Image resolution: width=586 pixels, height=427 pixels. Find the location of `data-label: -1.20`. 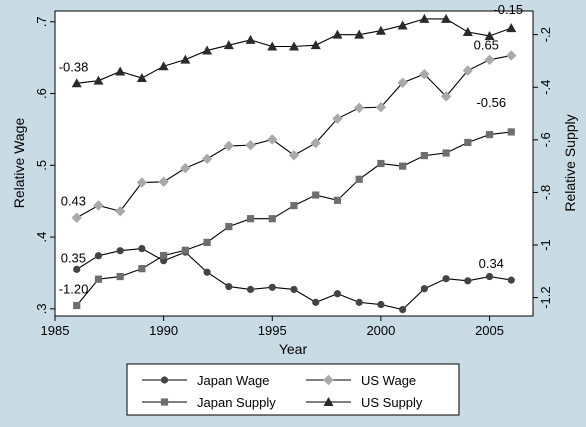

data-label: -1.20 is located at coordinates (74, 288).